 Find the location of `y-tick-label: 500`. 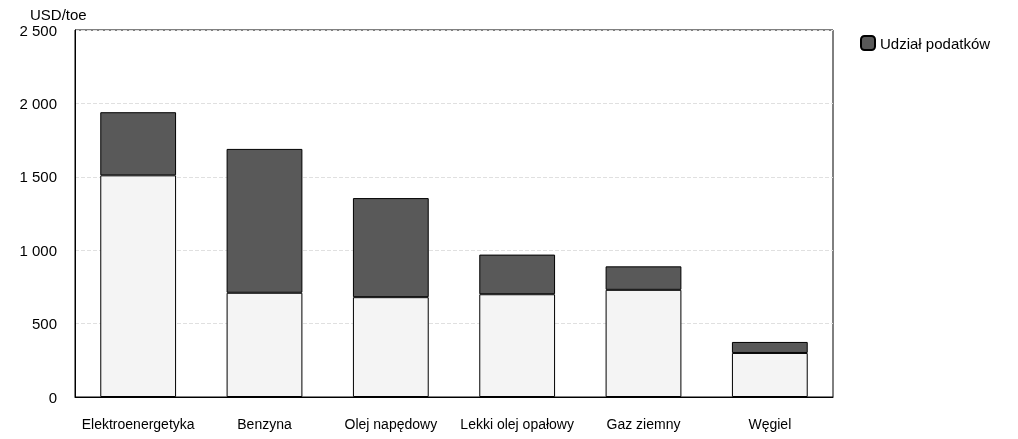

y-tick-label: 500 is located at coordinates (44, 324).